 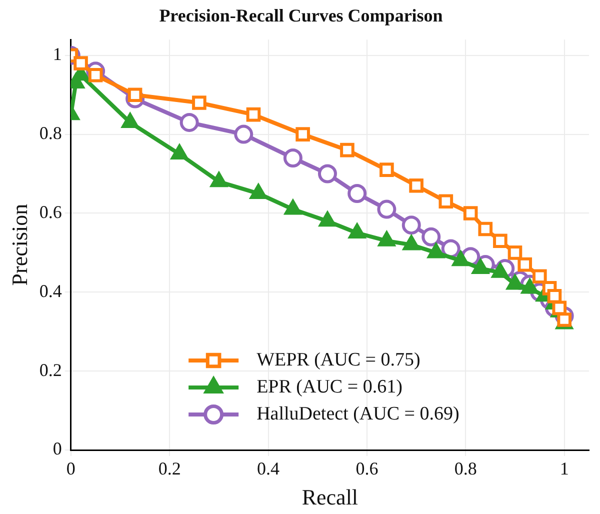 What do you see at coordinates (338, 359) in the screenshot?
I see `legend-label: WEPR (AUC = 0.75)` at bounding box center [338, 359].